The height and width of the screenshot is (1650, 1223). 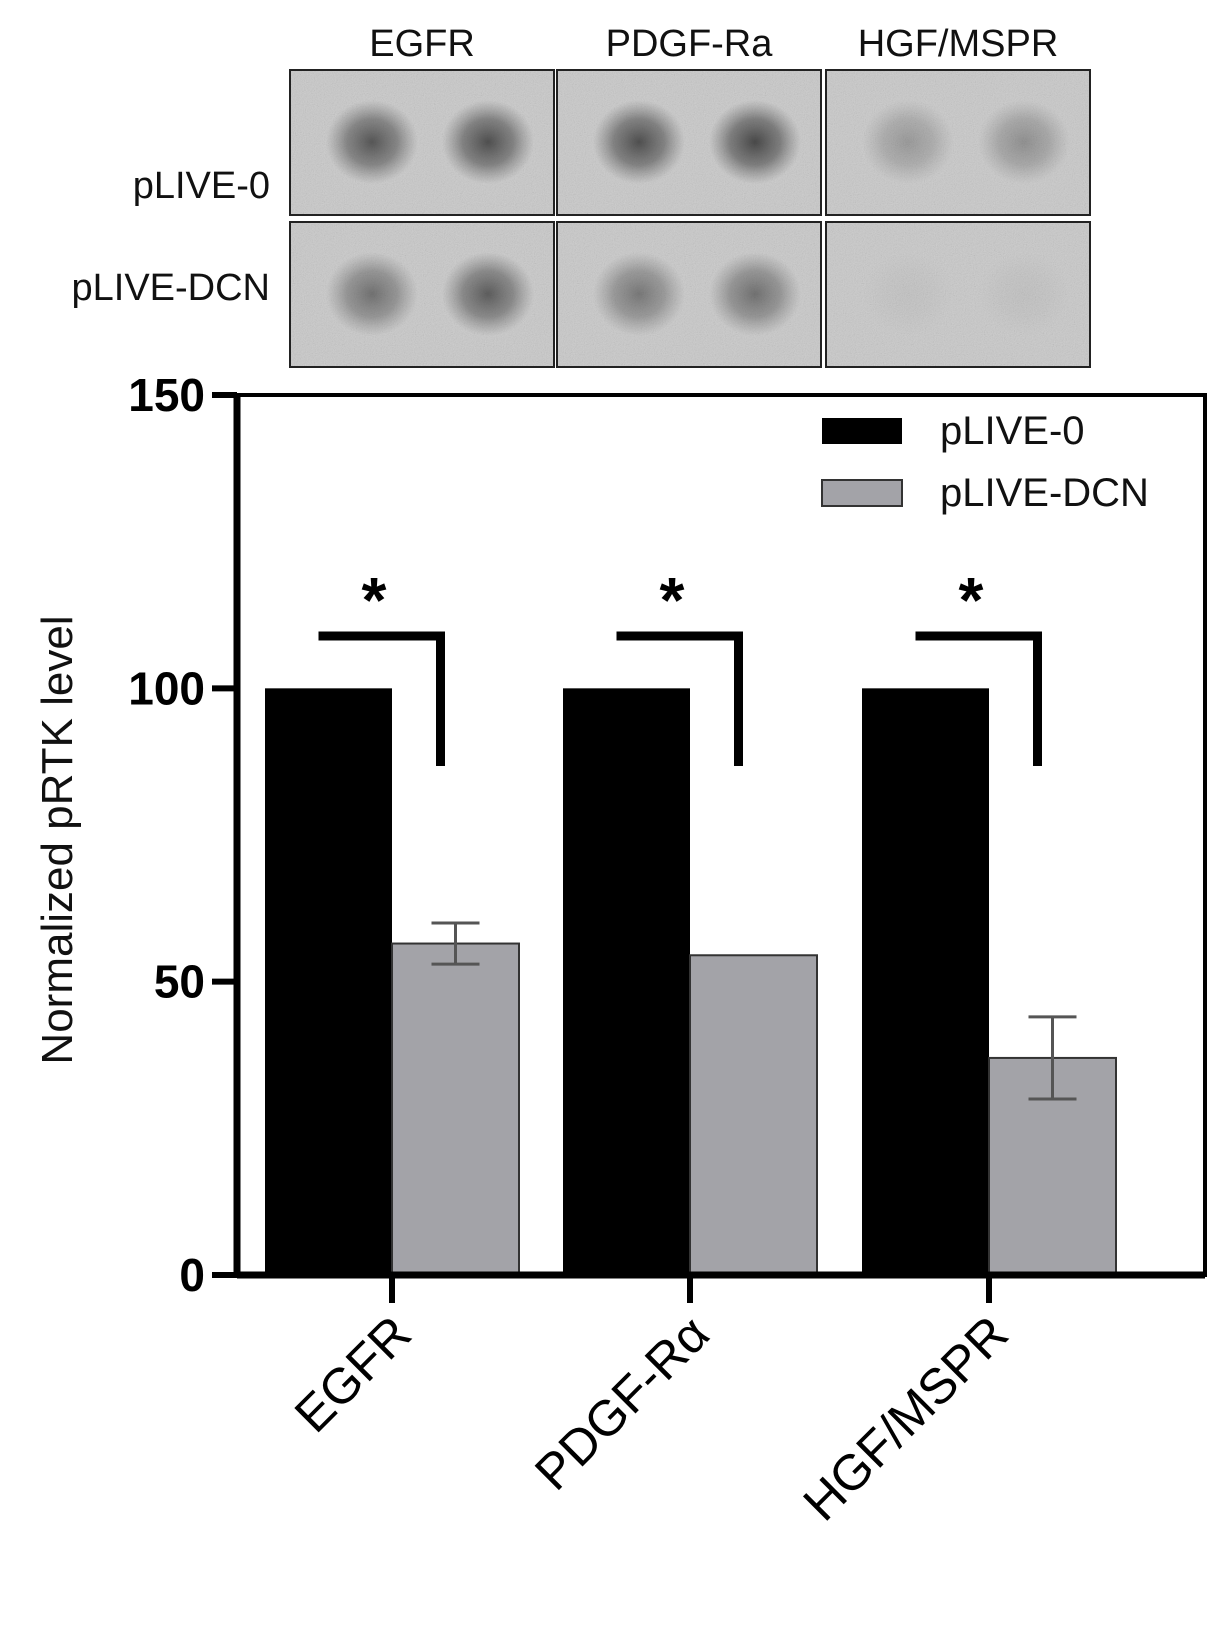 I want to click on blot-column-label: HGF/MSPR, so click(x=958, y=44).